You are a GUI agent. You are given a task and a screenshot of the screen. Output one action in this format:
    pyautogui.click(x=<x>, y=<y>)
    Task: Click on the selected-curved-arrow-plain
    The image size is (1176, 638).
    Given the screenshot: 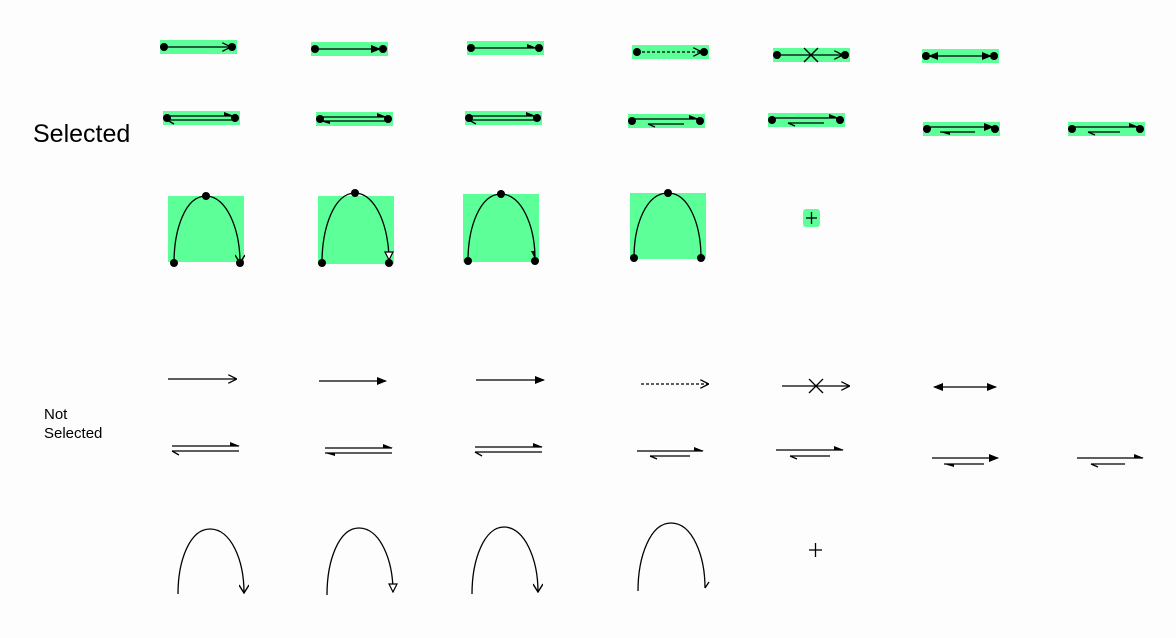 What is the action you would take?
    pyautogui.click(x=668, y=225)
    